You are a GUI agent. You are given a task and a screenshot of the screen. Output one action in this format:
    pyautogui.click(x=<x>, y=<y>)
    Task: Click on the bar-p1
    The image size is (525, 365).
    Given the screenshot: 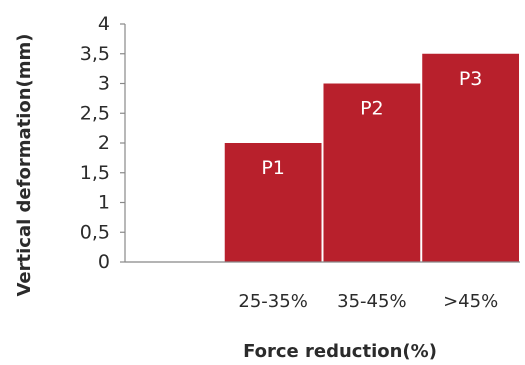 What is the action you would take?
    pyautogui.click(x=273, y=202)
    